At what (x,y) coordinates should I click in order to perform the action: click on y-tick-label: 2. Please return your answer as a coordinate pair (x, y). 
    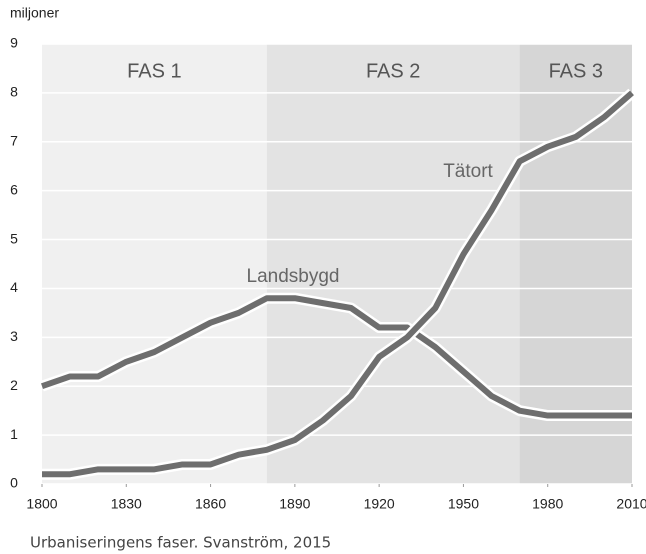
    Looking at the image, I should click on (14, 385).